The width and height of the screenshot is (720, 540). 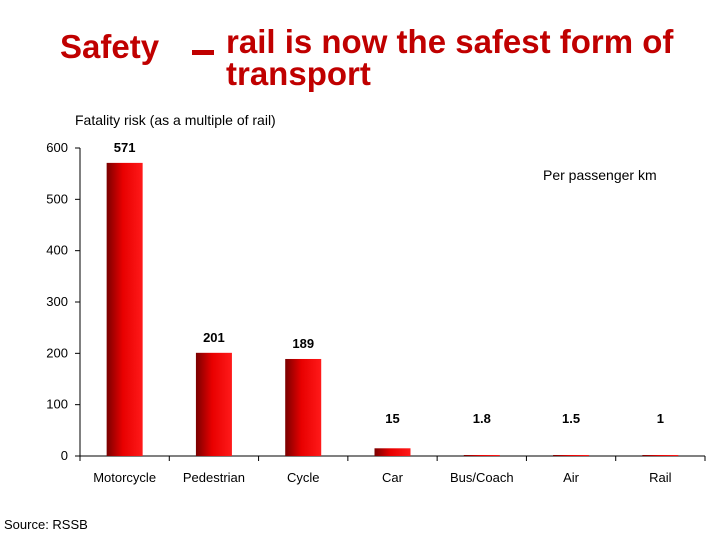 What do you see at coordinates (660, 455) in the screenshot?
I see `bar-rail` at bounding box center [660, 455].